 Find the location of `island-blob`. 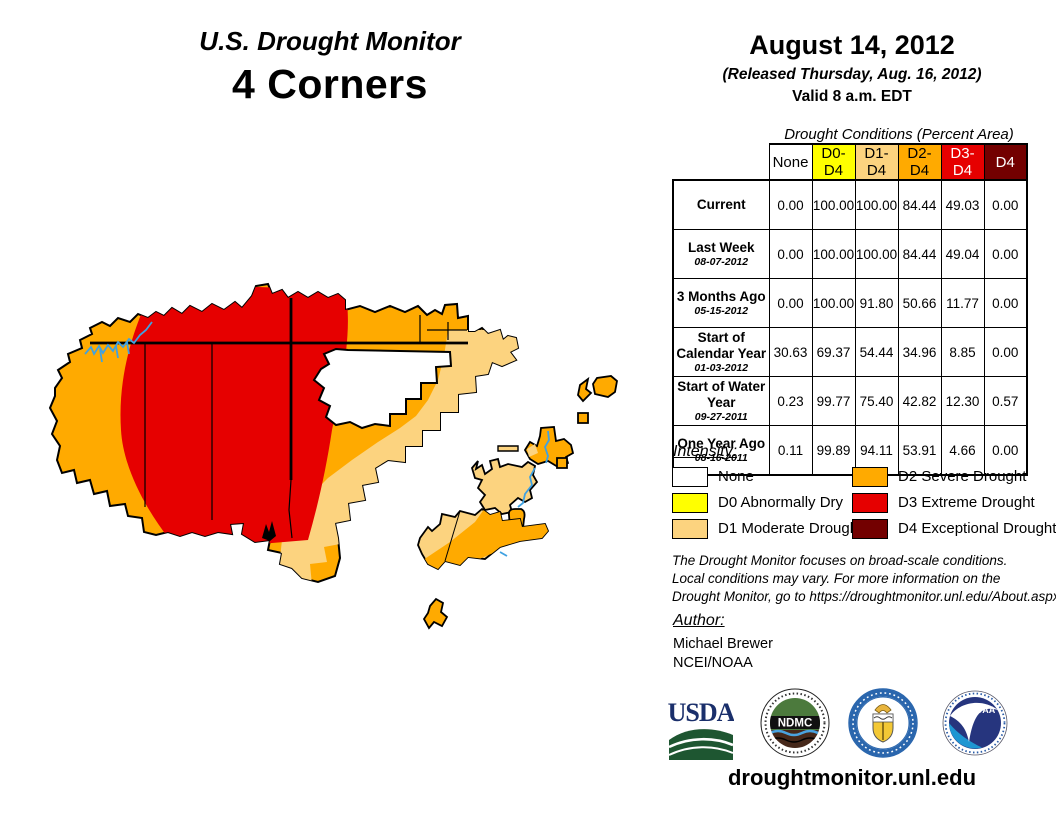

island-blob is located at coordinates (435, 613).